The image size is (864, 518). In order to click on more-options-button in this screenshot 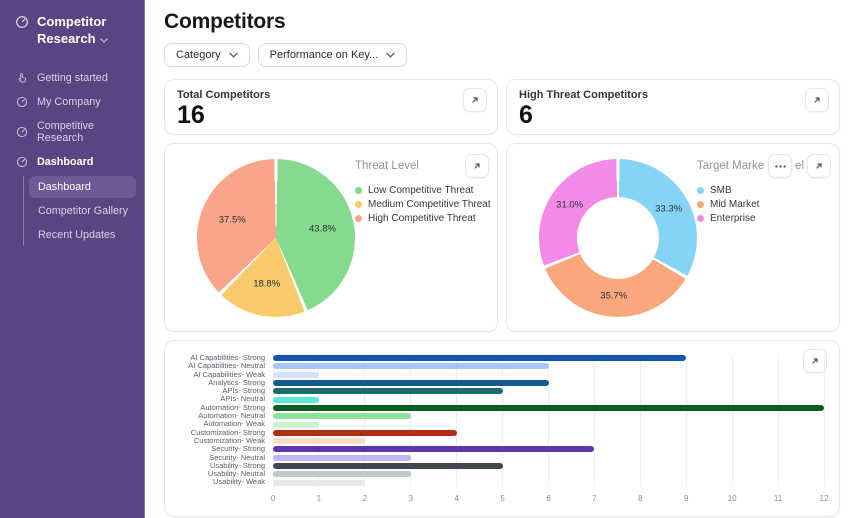, I will do `click(780, 166)`.